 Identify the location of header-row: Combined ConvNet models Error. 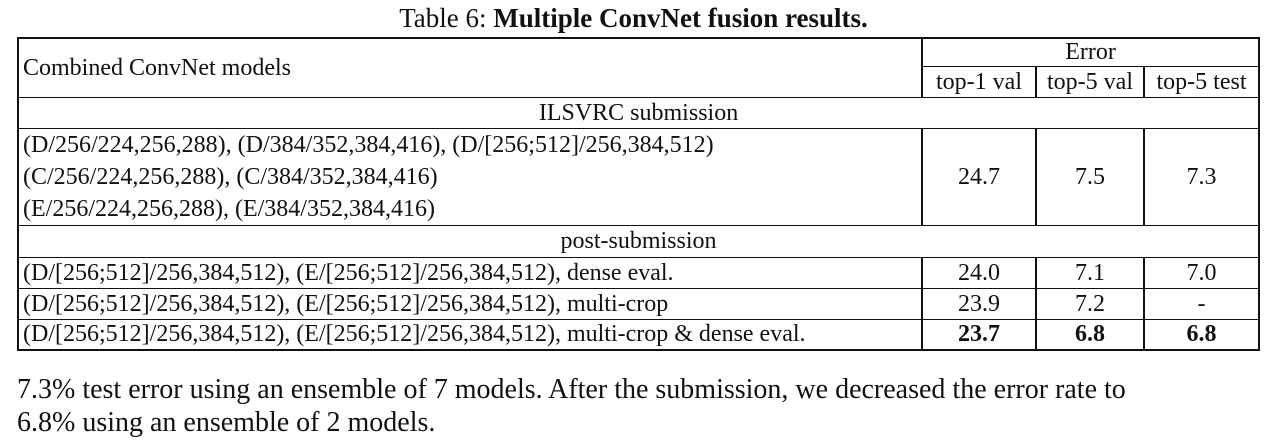
(639, 67).